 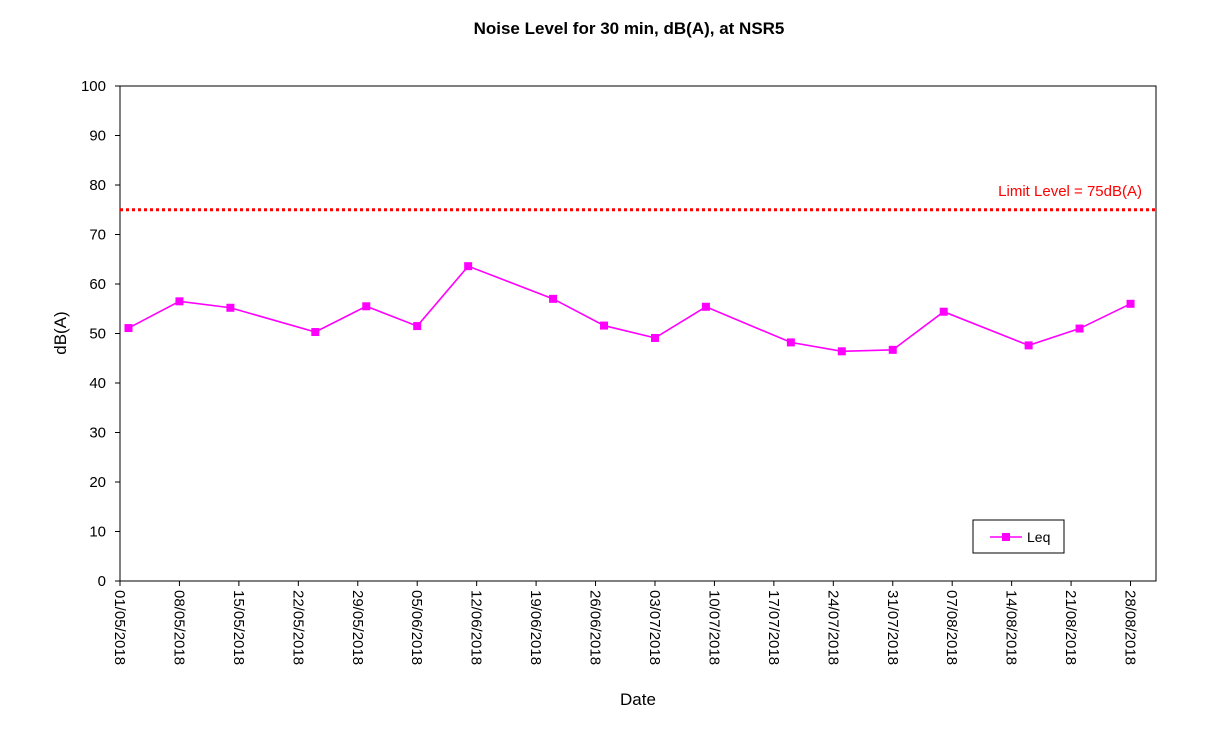 What do you see at coordinates (97, 235) in the screenshot?
I see `y-tick-label: 70` at bounding box center [97, 235].